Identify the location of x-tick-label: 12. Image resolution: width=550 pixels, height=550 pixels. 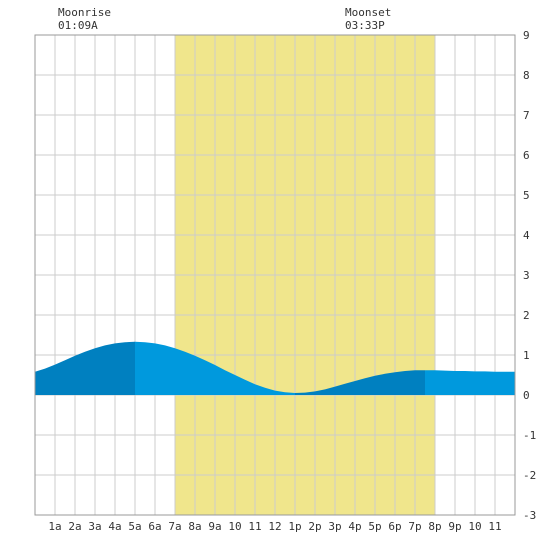
(274, 526).